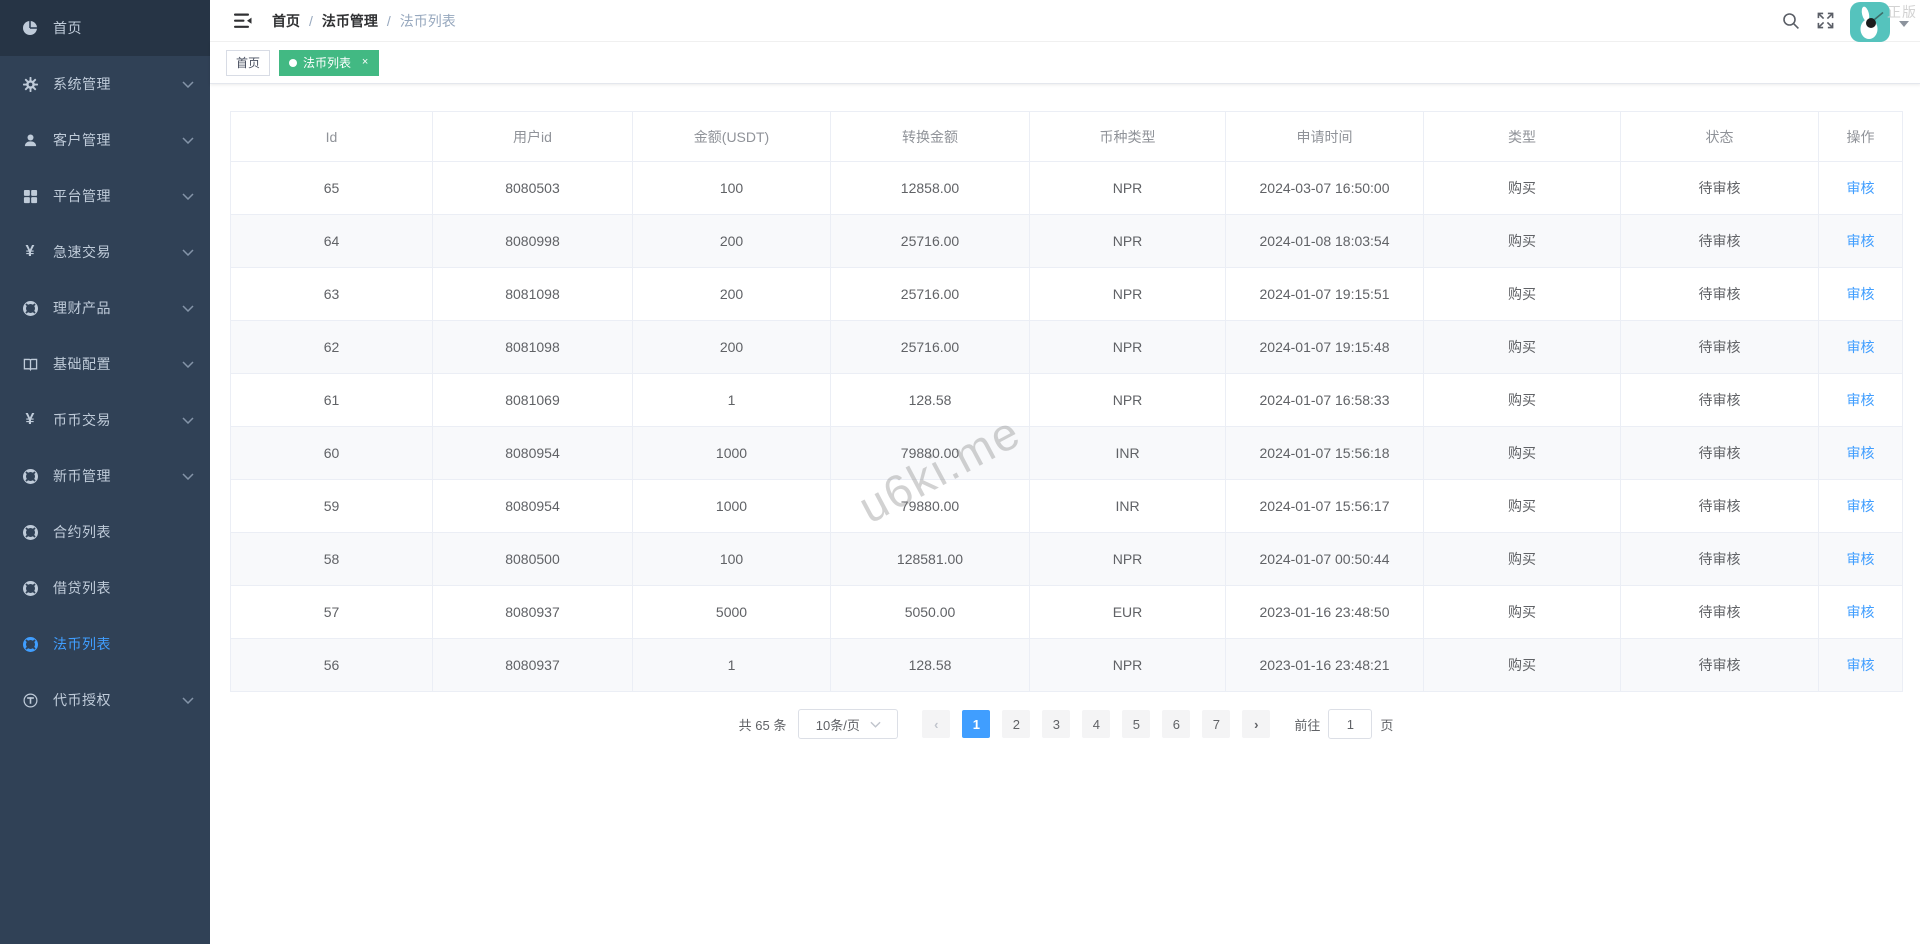 This screenshot has height=944, width=1920. I want to click on sidebar-item-home: 首页, so click(105, 28).